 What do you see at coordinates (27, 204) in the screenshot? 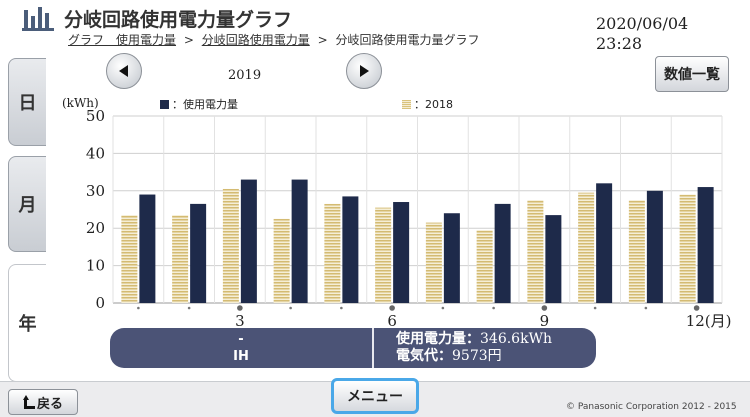
I see `tab-month: 月` at bounding box center [27, 204].